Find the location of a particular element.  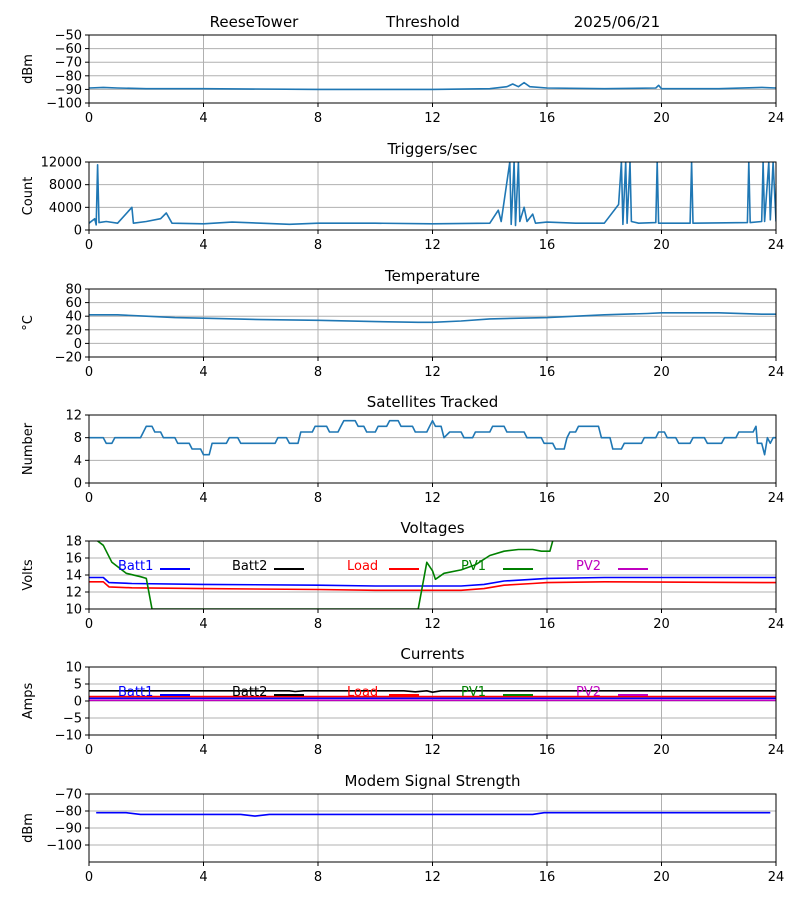

header-station: ReeseTower is located at coordinates (255, 22).